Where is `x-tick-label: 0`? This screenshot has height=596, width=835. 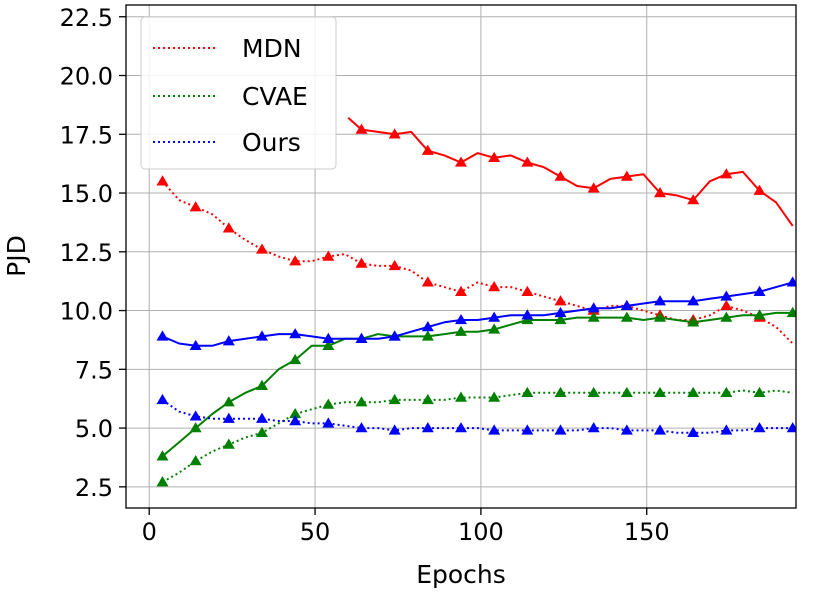
x-tick-label: 0 is located at coordinates (149, 532).